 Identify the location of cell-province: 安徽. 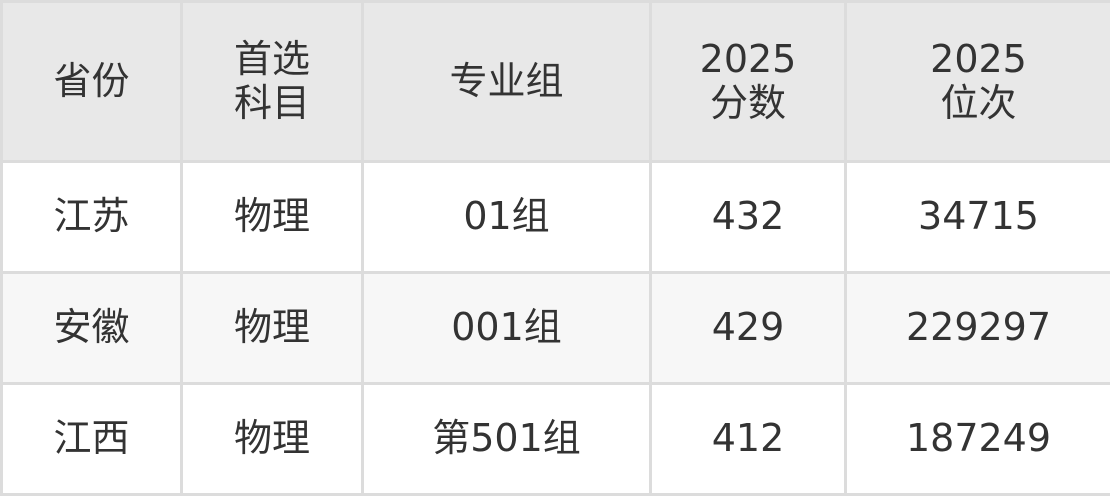
(92, 328).